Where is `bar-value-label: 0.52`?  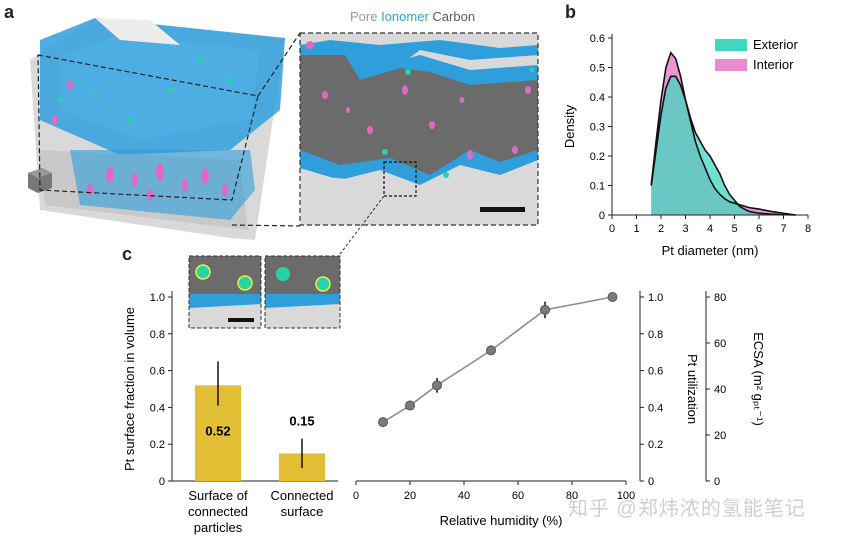
bar-value-label: 0.52 is located at coordinates (217, 430).